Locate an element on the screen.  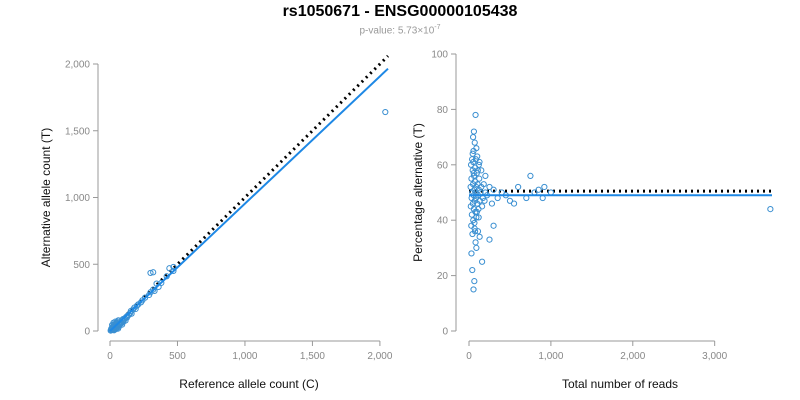
pvalue-times: ×10 is located at coordinates (426, 31).